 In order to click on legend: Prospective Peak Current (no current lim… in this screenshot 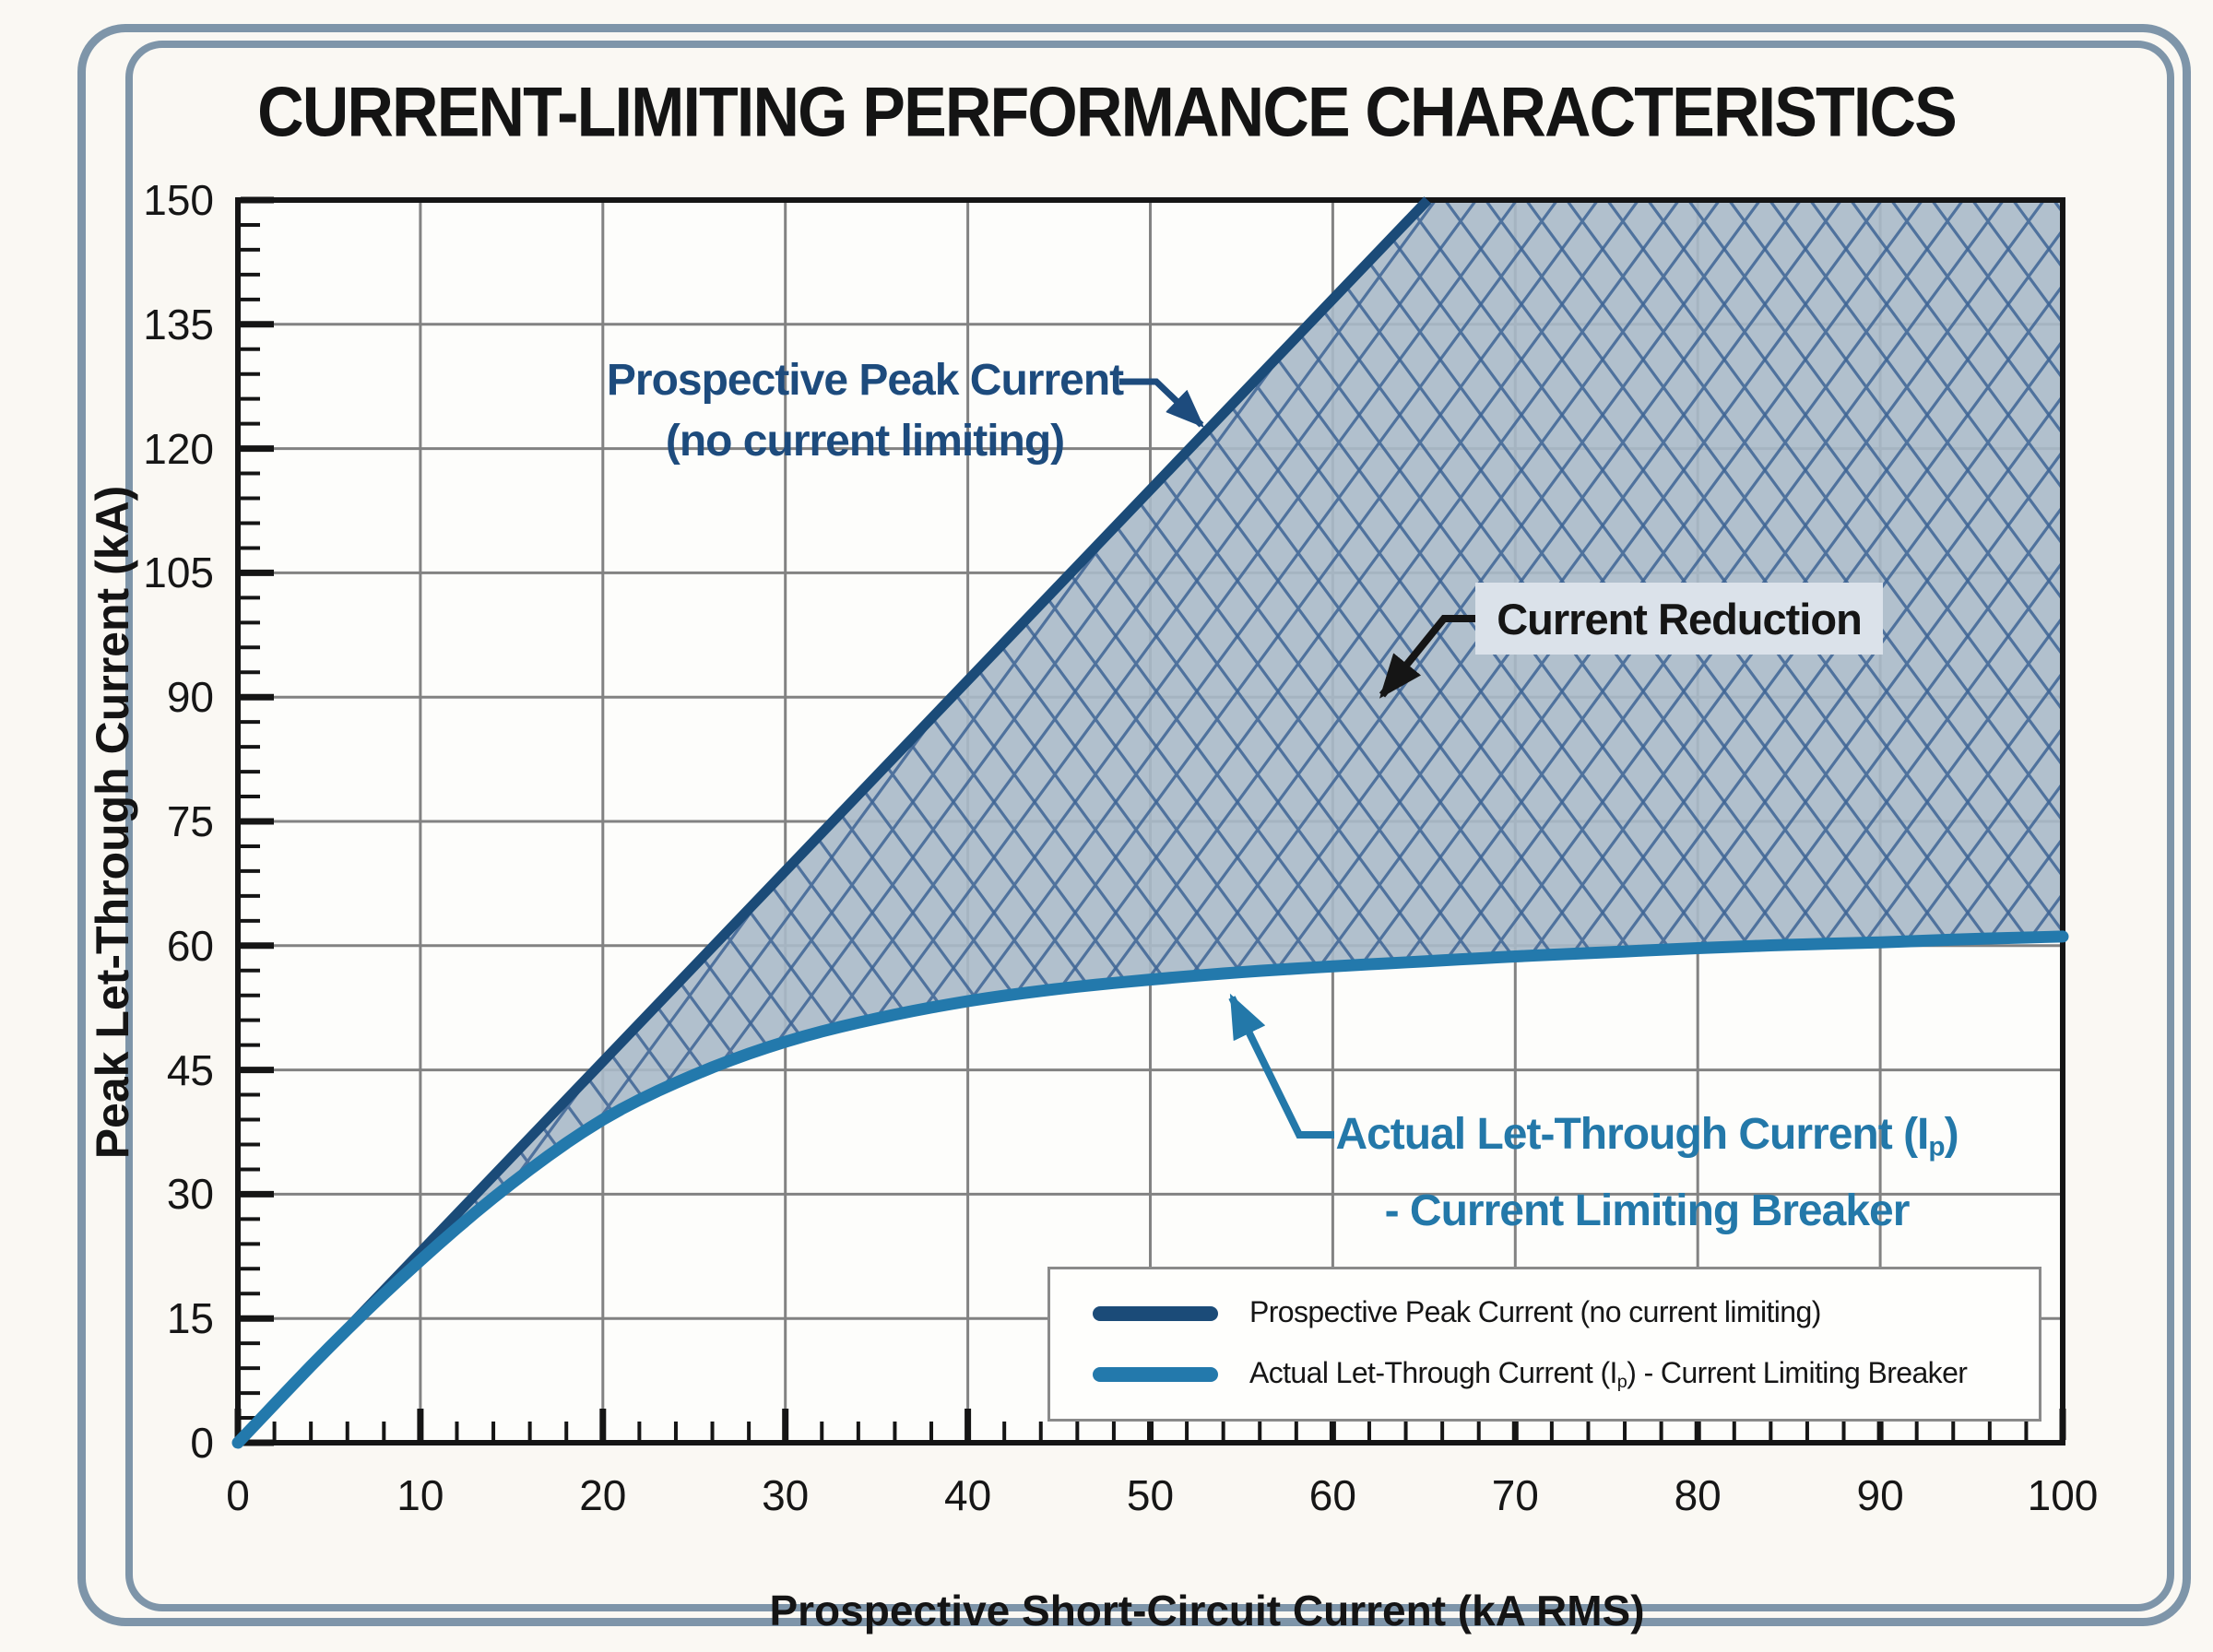, I will do `click(1544, 1344)`.